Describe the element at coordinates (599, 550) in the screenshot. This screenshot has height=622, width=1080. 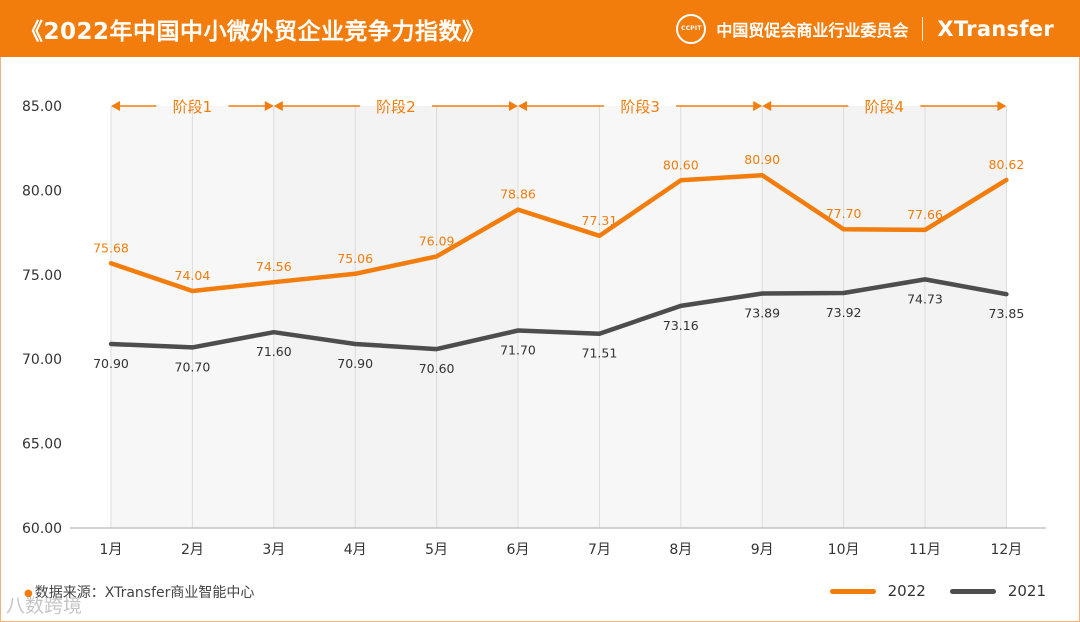
I see `x-tick-label: 7月` at that location.